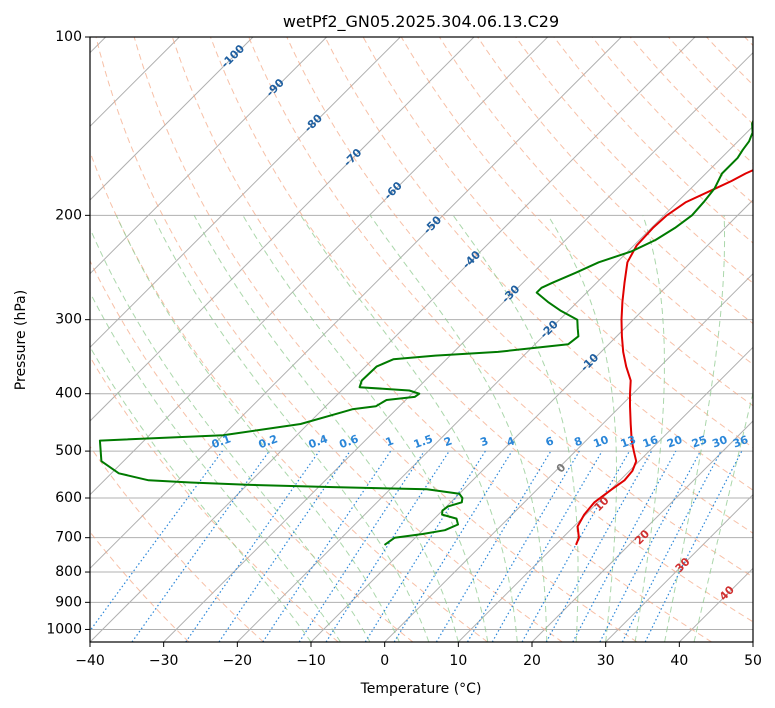 The image size is (775, 708). I want to click on x-tick-label: 0, so click(384, 661).